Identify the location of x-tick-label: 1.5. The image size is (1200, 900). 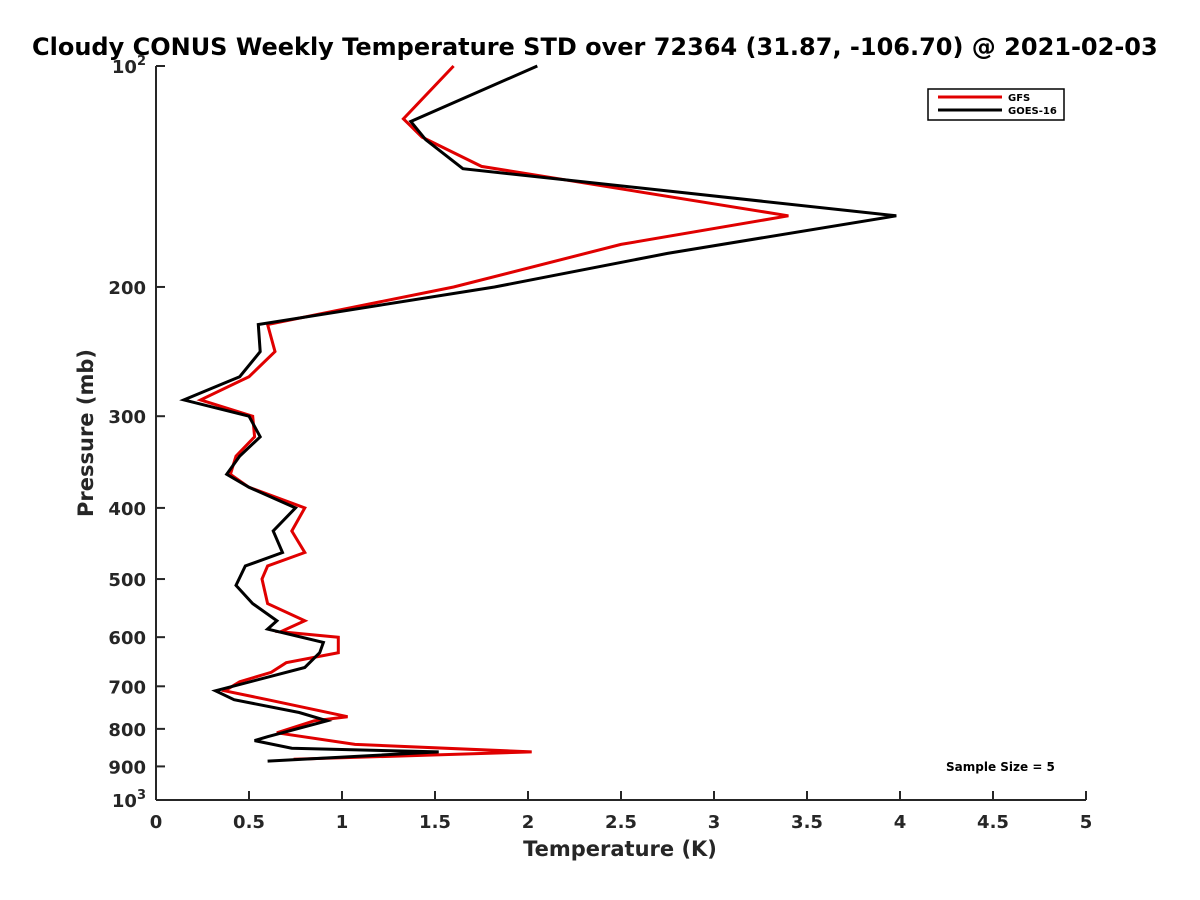
(435, 822).